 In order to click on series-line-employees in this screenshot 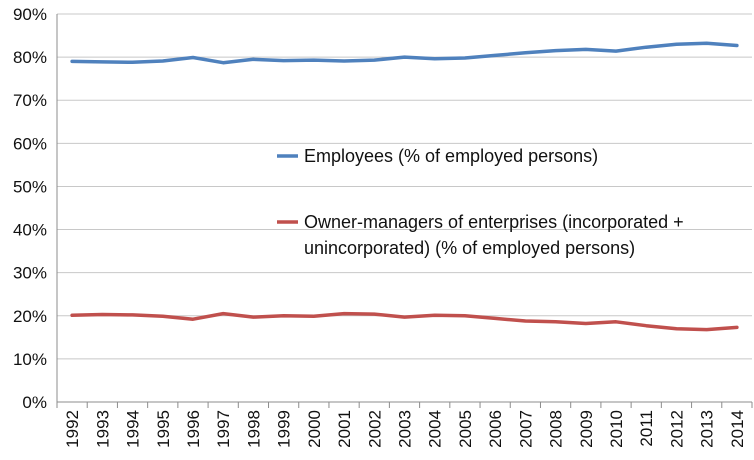, I will do `click(404, 53)`.